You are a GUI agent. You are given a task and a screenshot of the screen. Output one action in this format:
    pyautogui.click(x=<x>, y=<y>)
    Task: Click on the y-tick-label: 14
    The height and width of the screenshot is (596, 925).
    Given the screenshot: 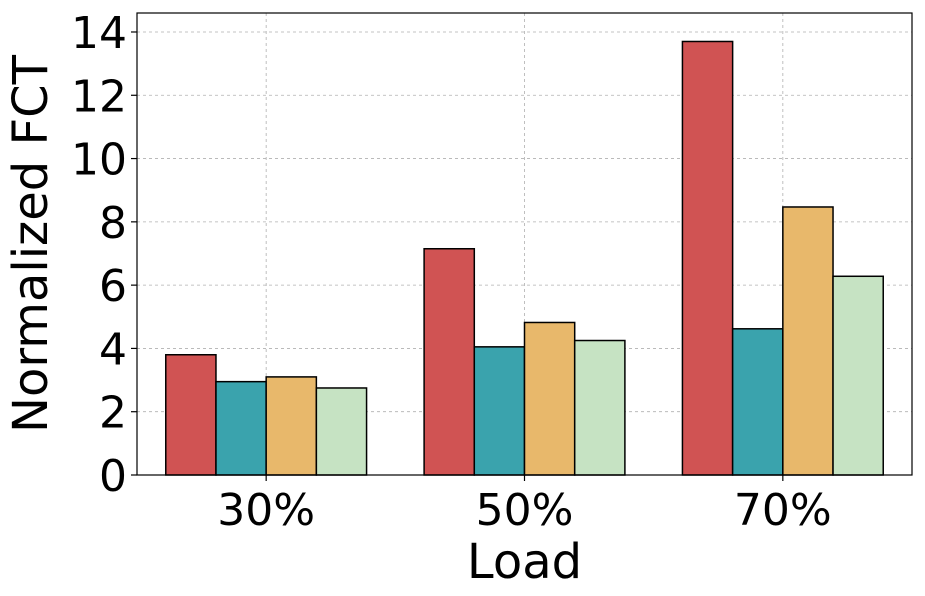 What is the action you would take?
    pyautogui.click(x=99, y=33)
    